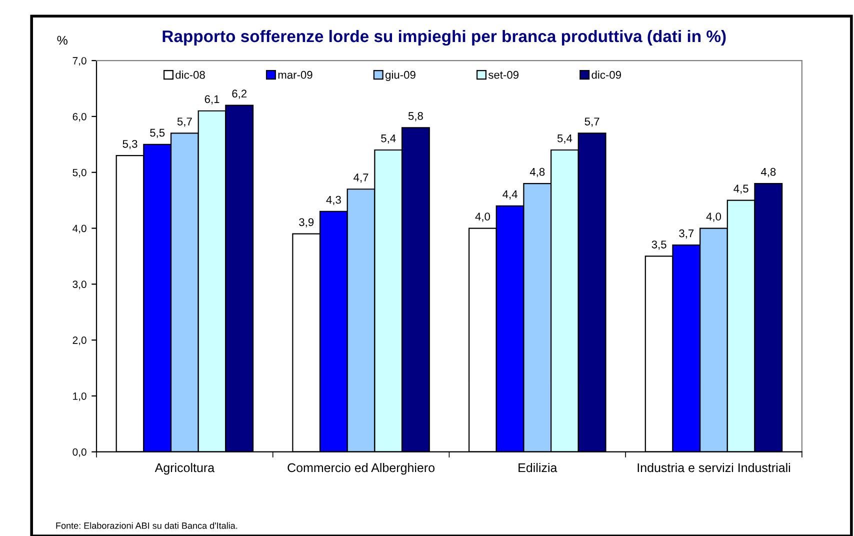 The image size is (854, 536). Describe the element at coordinates (659, 245) in the screenshot. I see `data-label: 3,5` at that location.